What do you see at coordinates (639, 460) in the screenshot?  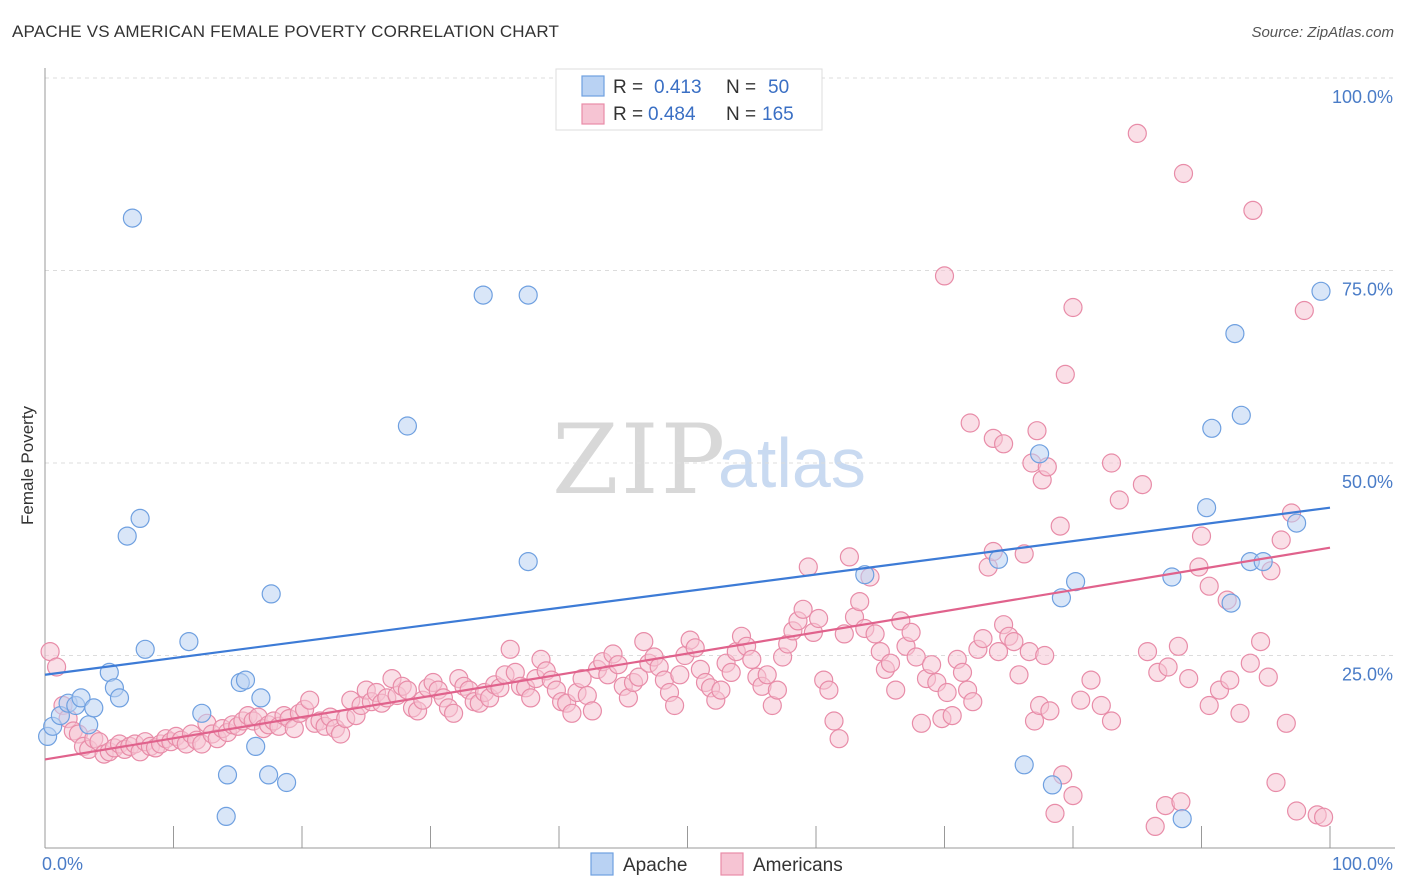 I see `watermark-zip: ZIP` at bounding box center [639, 460].